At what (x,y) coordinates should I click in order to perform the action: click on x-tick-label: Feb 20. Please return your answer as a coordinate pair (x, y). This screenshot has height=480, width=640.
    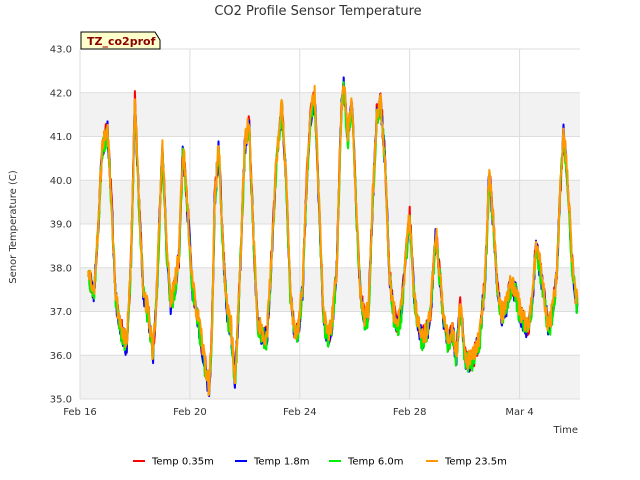
    Looking at the image, I should click on (190, 412).